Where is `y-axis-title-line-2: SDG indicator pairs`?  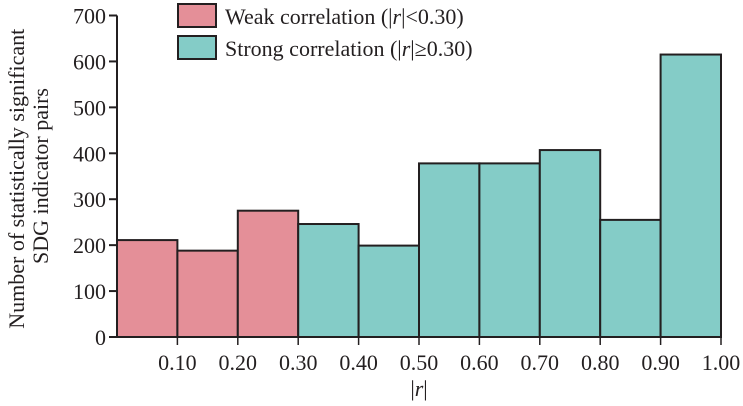
y-axis-title-line-2: SDG indicator pairs is located at coordinates (40, 176).